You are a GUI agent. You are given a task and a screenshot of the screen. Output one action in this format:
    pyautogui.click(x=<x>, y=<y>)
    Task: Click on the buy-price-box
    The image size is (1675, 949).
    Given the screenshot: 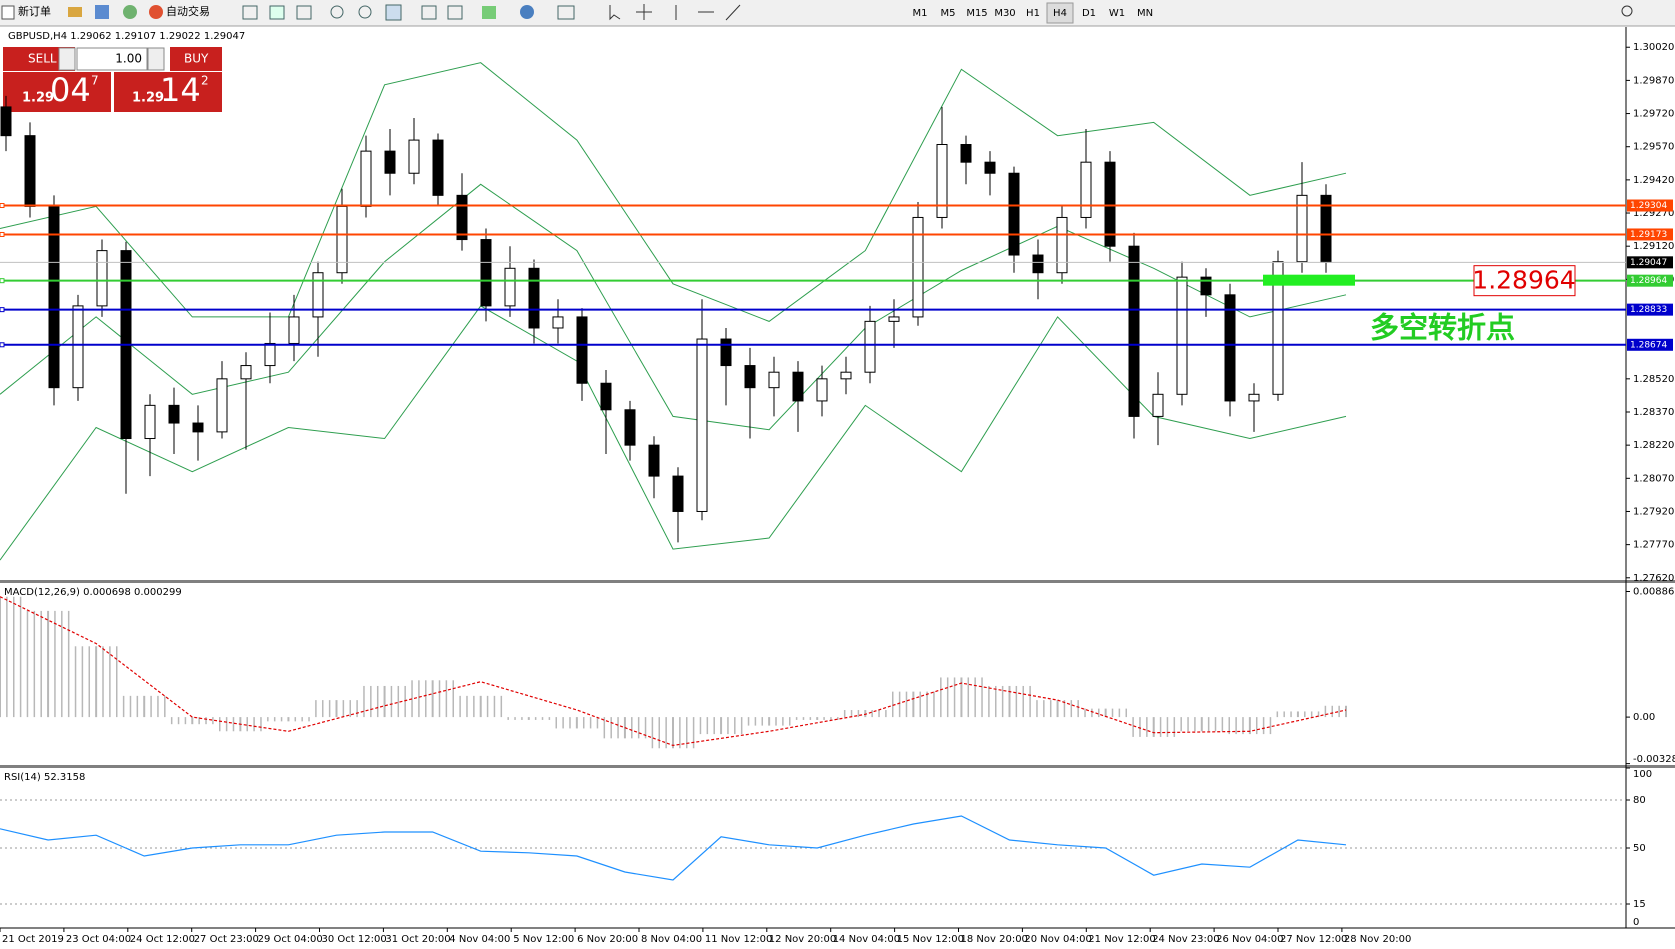 What is the action you would take?
    pyautogui.click(x=168, y=92)
    